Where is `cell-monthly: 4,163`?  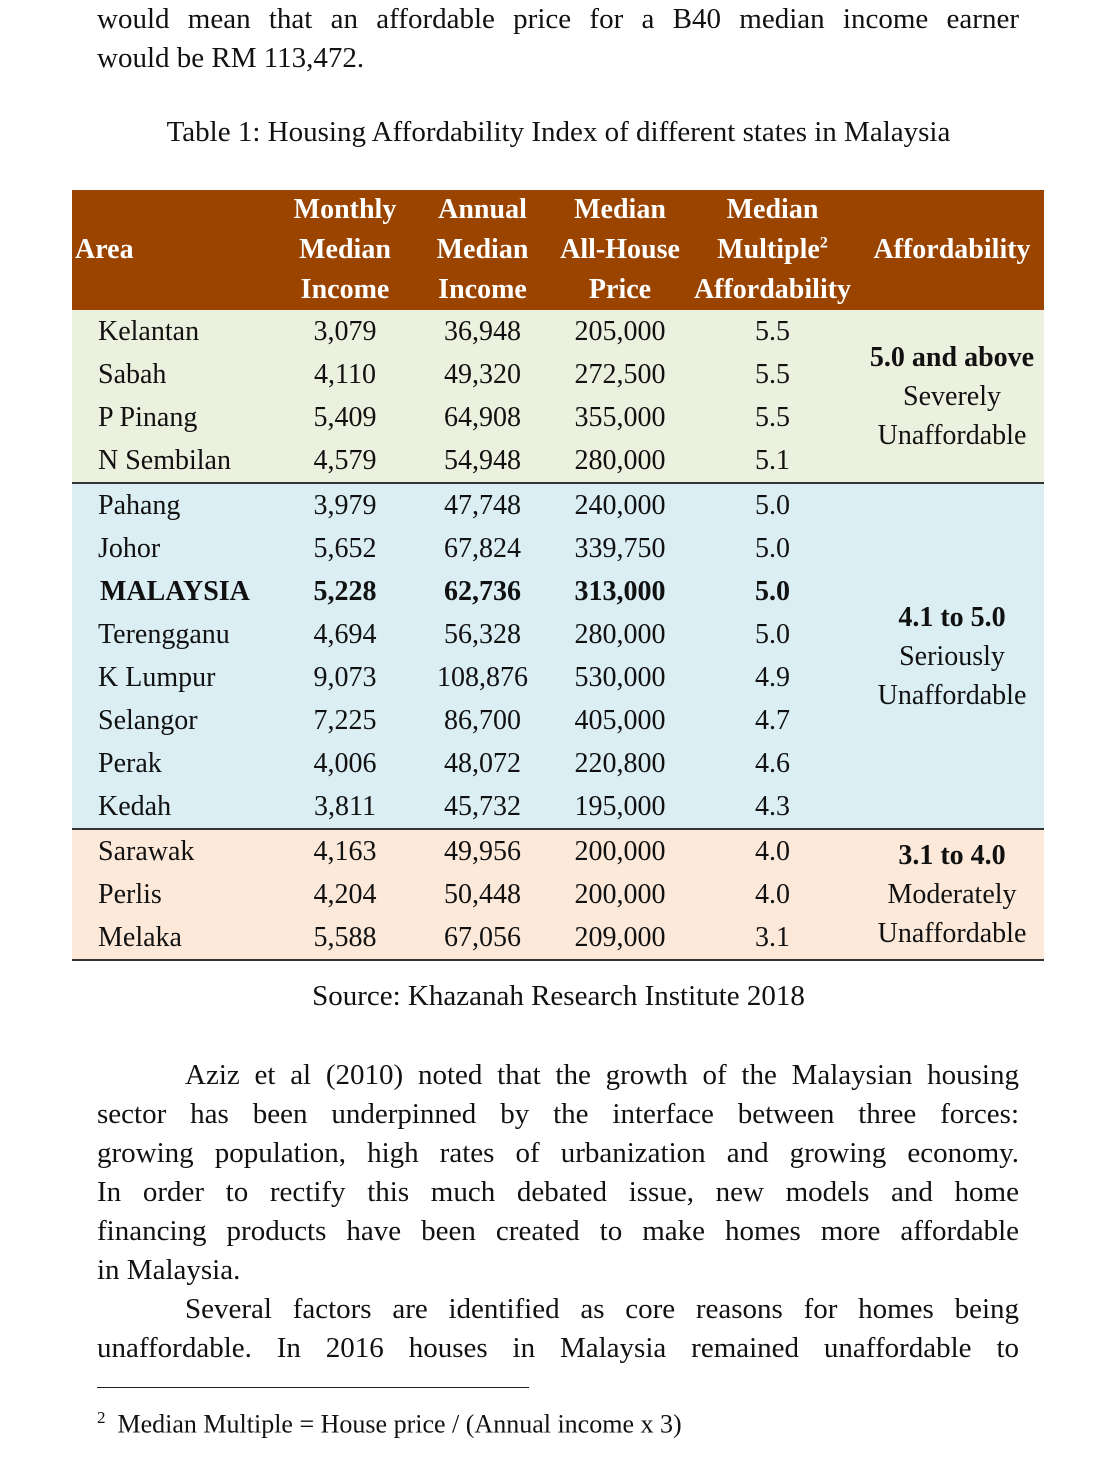 cell-monthly: 4,163 is located at coordinates (345, 850).